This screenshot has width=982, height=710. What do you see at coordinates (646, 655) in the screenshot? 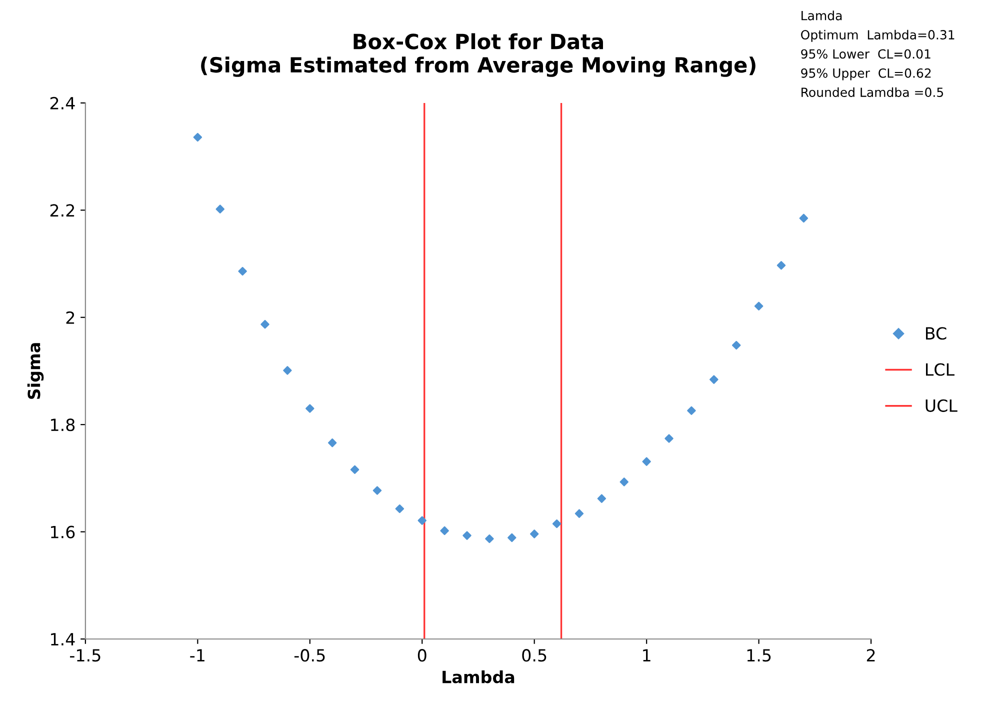
I see `x-tick-label: 1` at bounding box center [646, 655].